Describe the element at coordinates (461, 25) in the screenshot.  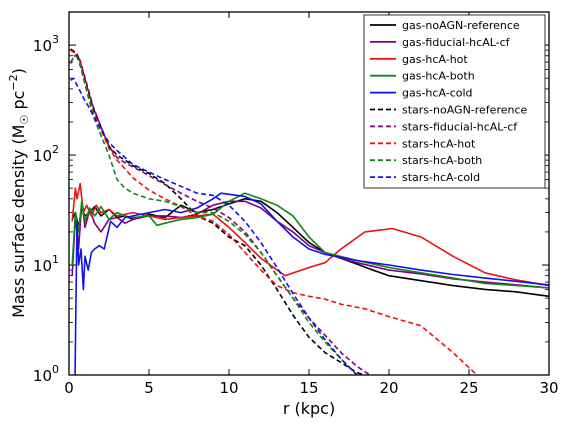
I see `legend-label-gas-noAGN-reference: gas-noAGN-reference` at that location.